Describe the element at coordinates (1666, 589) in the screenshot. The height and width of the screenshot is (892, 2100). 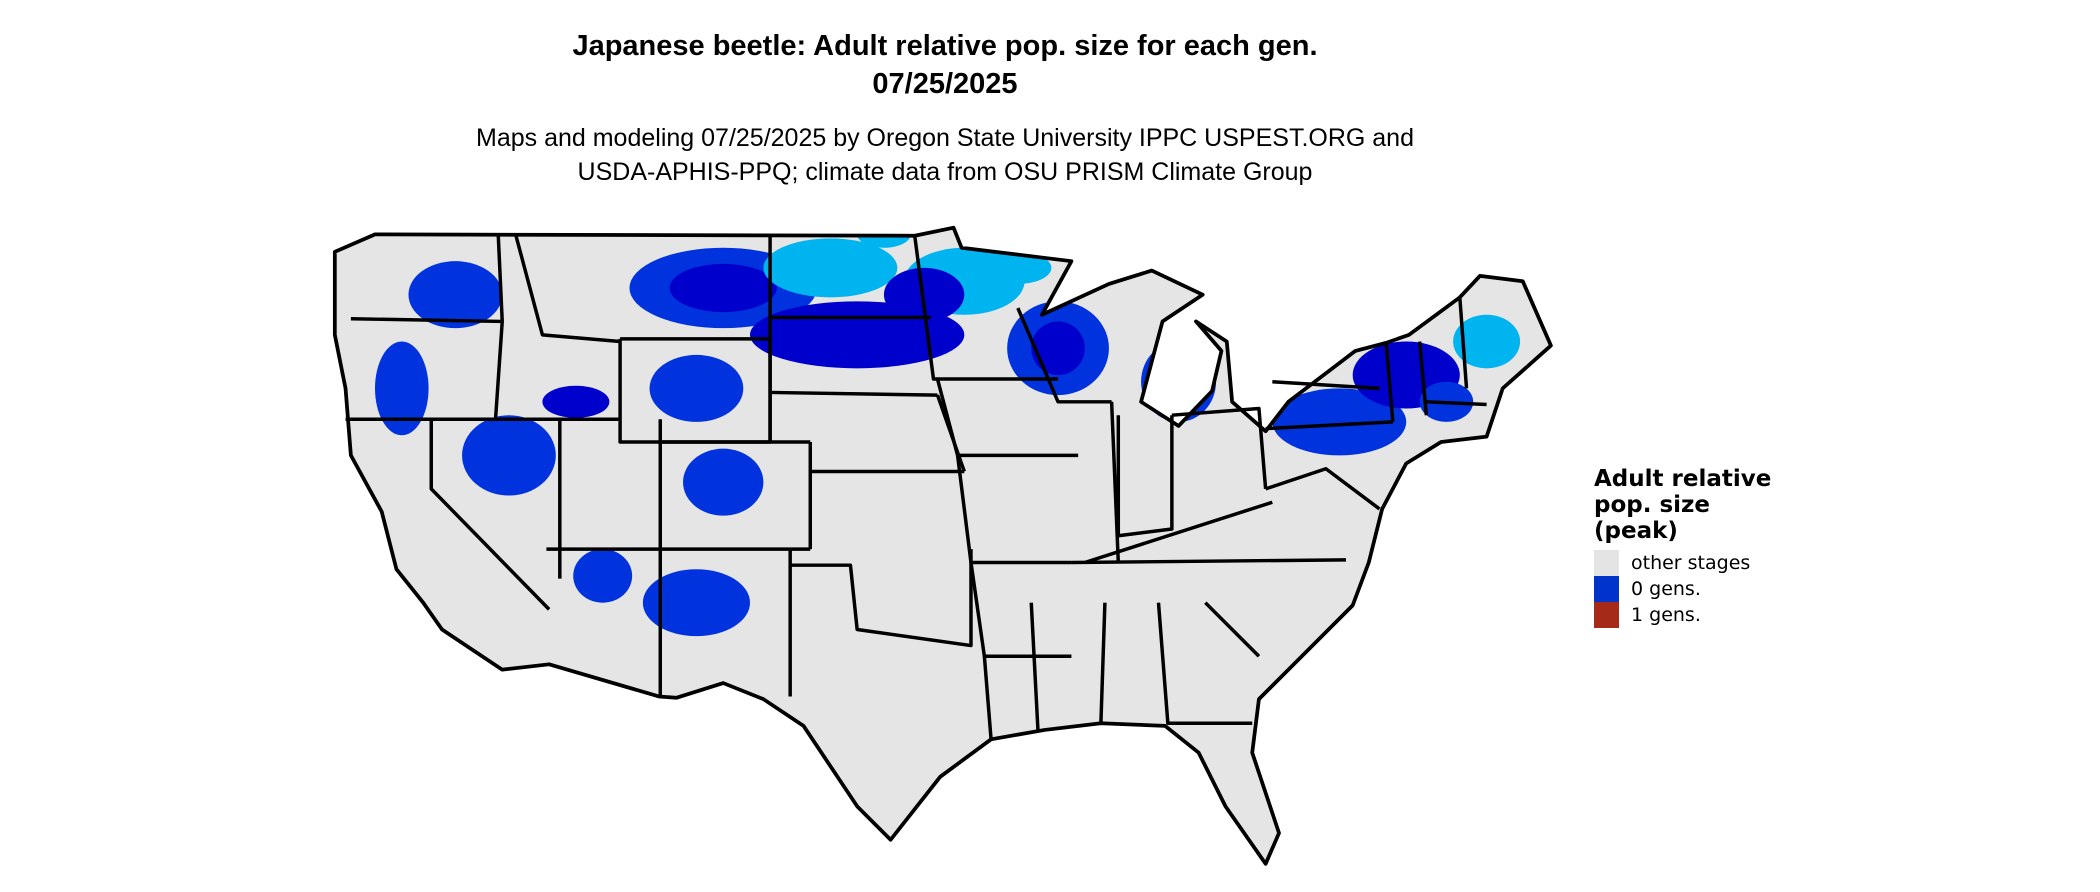
I see `legend-label: 0 gens.` at that location.